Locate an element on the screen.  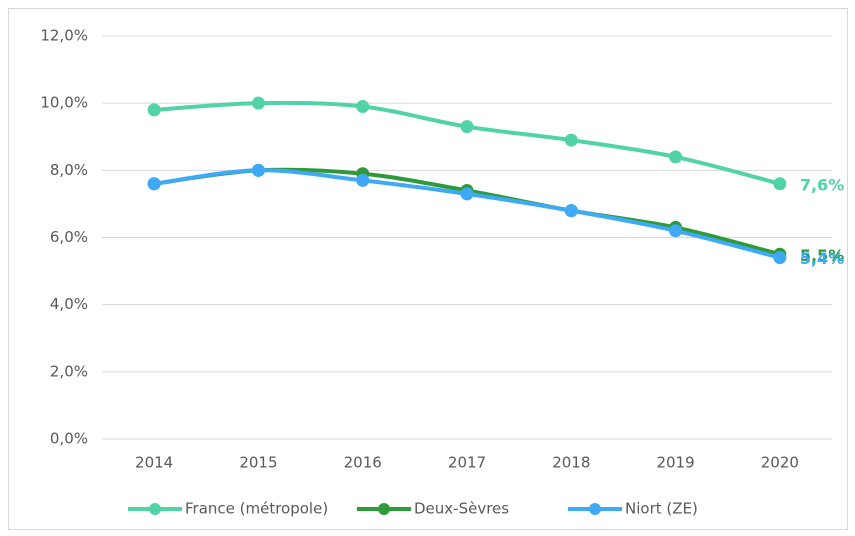
x-tick-label: 2018 is located at coordinates (571, 463).